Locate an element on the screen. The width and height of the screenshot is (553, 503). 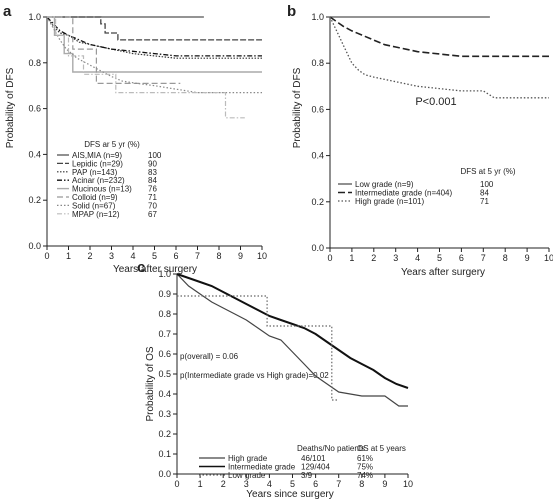
y-tick-label: 1.0 is located at coordinates (34, 17).